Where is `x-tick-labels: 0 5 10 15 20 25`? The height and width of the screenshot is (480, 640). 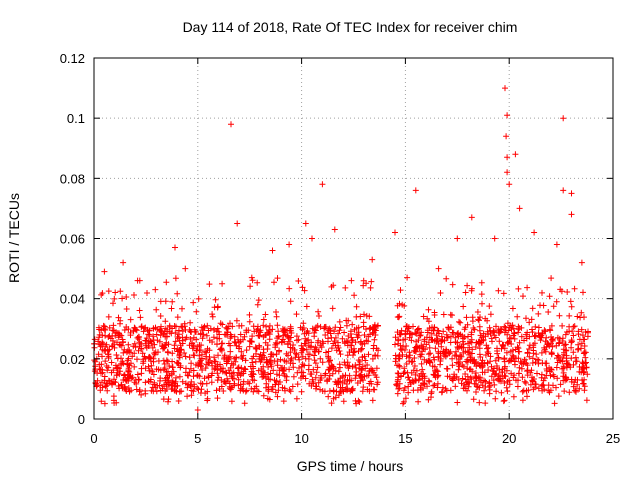 x-tick-labels: 0 5 10 15 20 25 is located at coordinates (355, 438).